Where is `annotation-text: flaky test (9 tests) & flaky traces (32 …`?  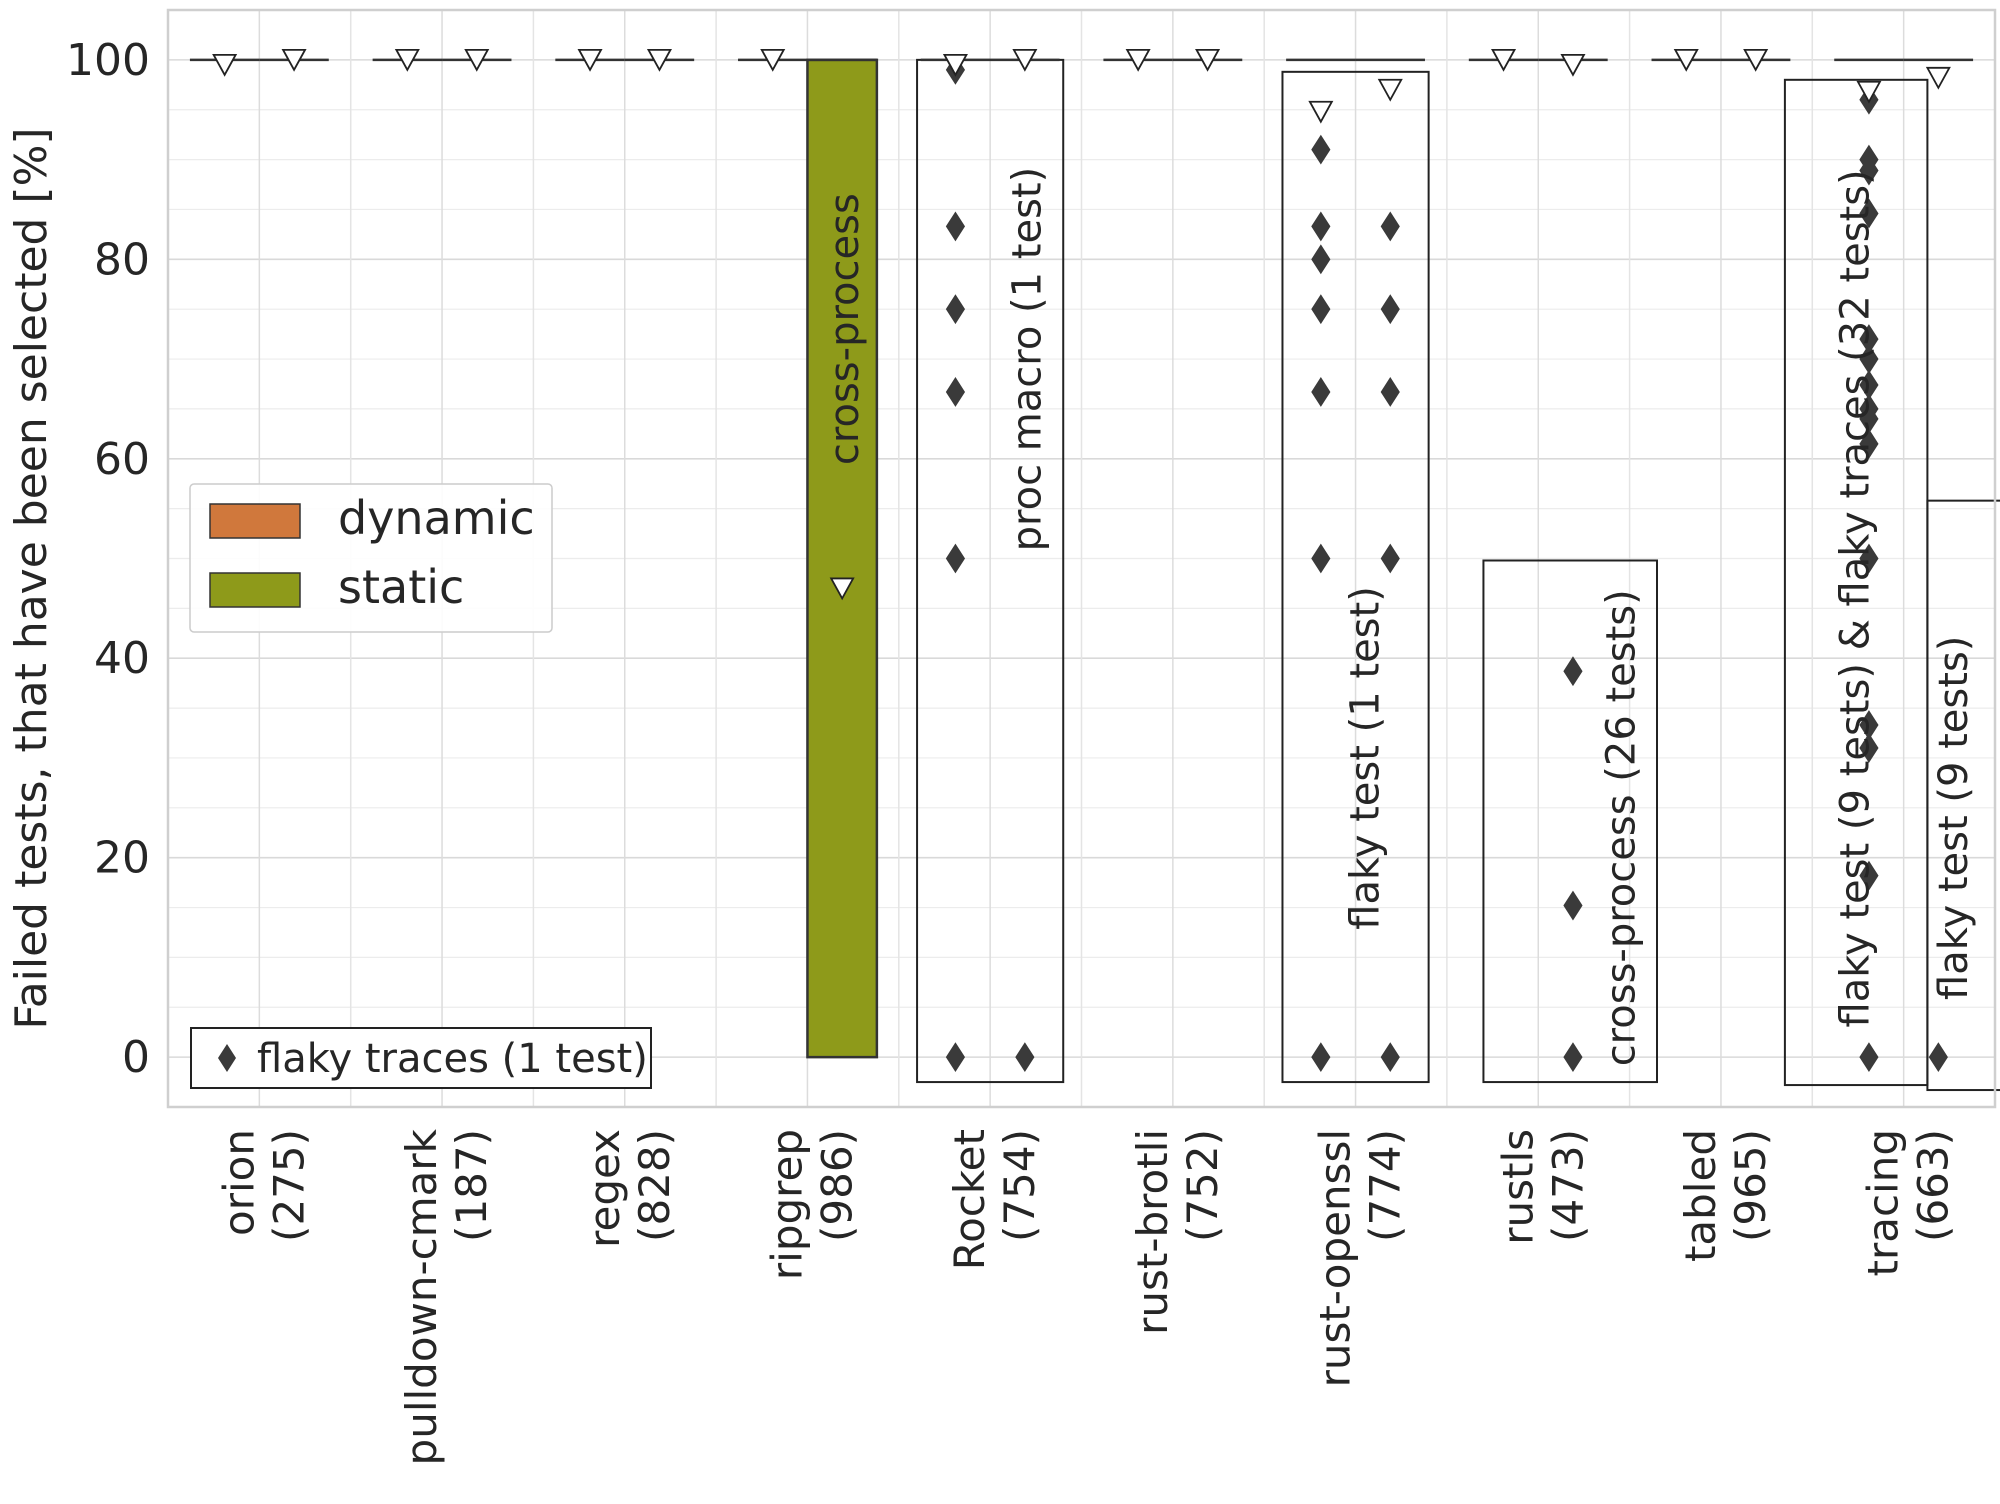 annotation-text: flaky test (9 tests) & flaky traces (32 … is located at coordinates (1855, 598).